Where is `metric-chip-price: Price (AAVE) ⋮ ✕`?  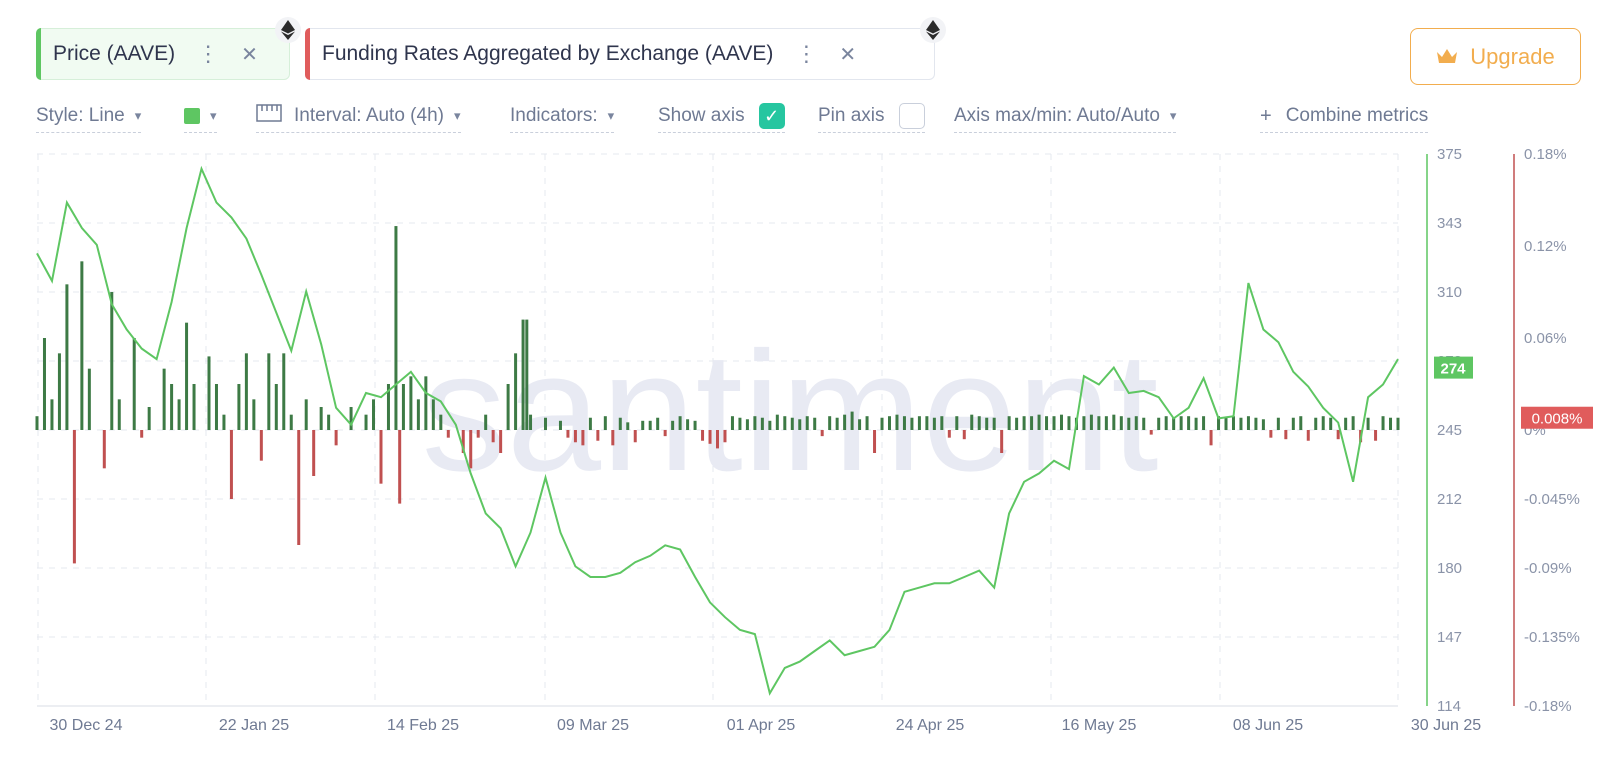 metric-chip-price: Price (AAVE) ⋮ ✕ is located at coordinates (168, 48).